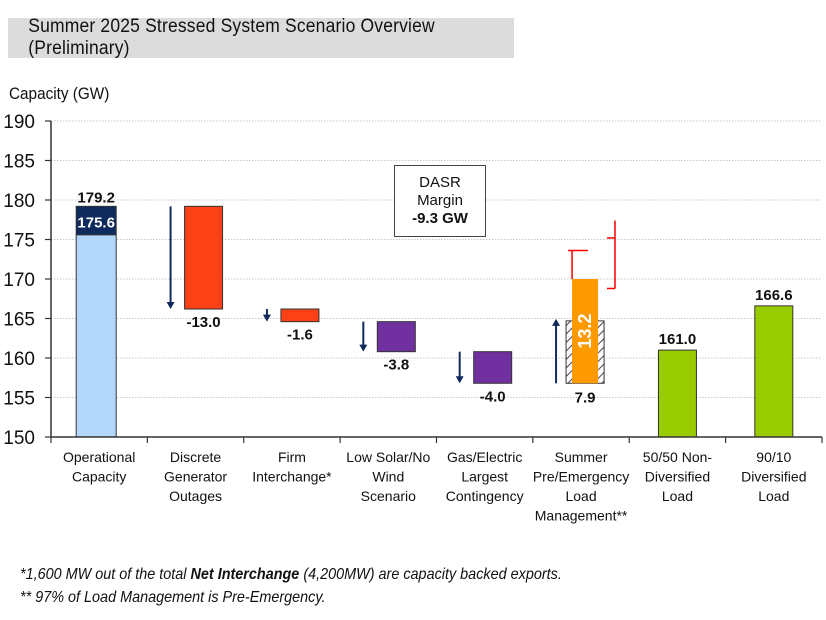 The image size is (826, 620). What do you see at coordinates (430, 574) in the screenshot?
I see `footnote-1-post: (4,200MW) are capacity backed exports.` at bounding box center [430, 574].